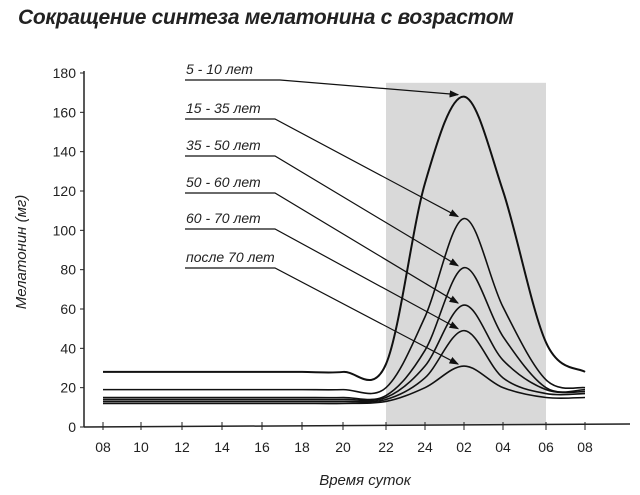 This screenshot has width=640, height=495. Describe the element at coordinates (182, 447) in the screenshot. I see `x-tick-label: 12` at that location.